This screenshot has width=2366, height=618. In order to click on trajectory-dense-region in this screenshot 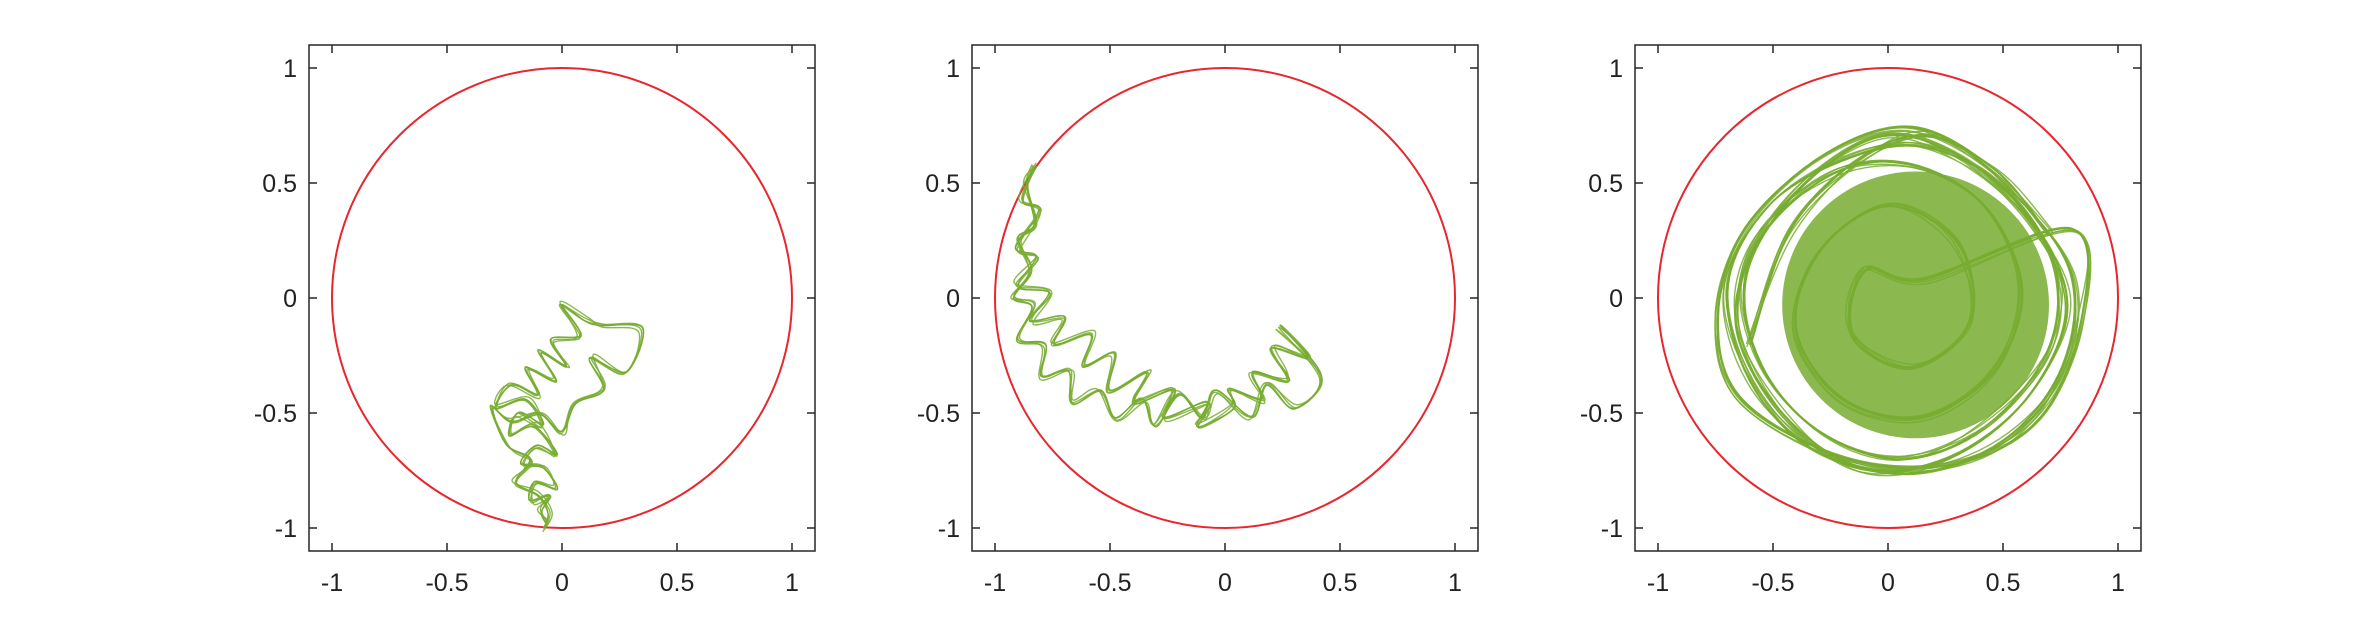, I will do `click(1915, 305)`.